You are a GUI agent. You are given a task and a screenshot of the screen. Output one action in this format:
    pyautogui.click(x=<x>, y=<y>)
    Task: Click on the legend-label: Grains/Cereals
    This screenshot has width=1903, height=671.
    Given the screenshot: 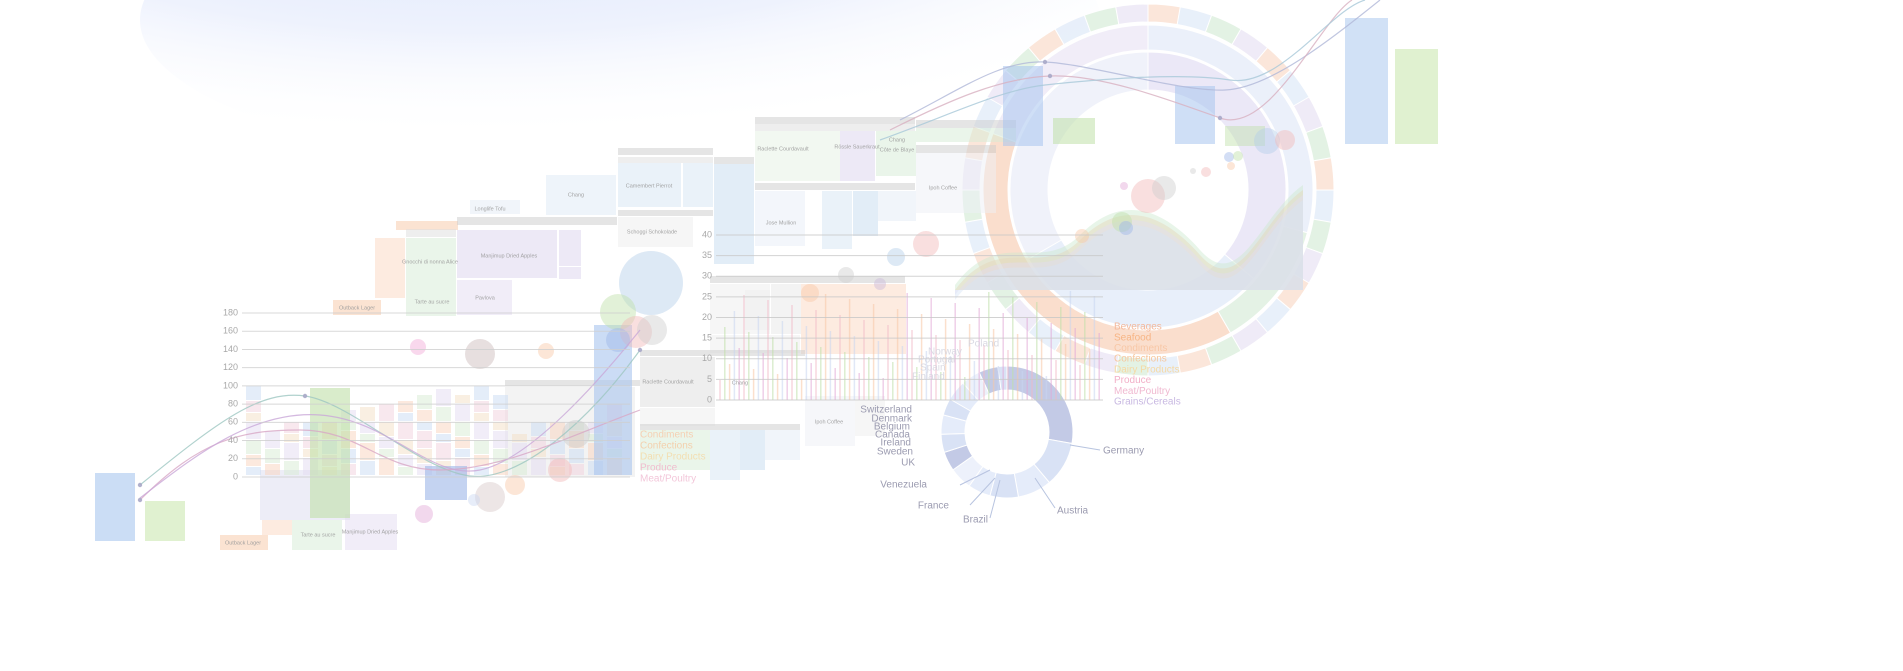 What is the action you would take?
    pyautogui.click(x=1147, y=402)
    